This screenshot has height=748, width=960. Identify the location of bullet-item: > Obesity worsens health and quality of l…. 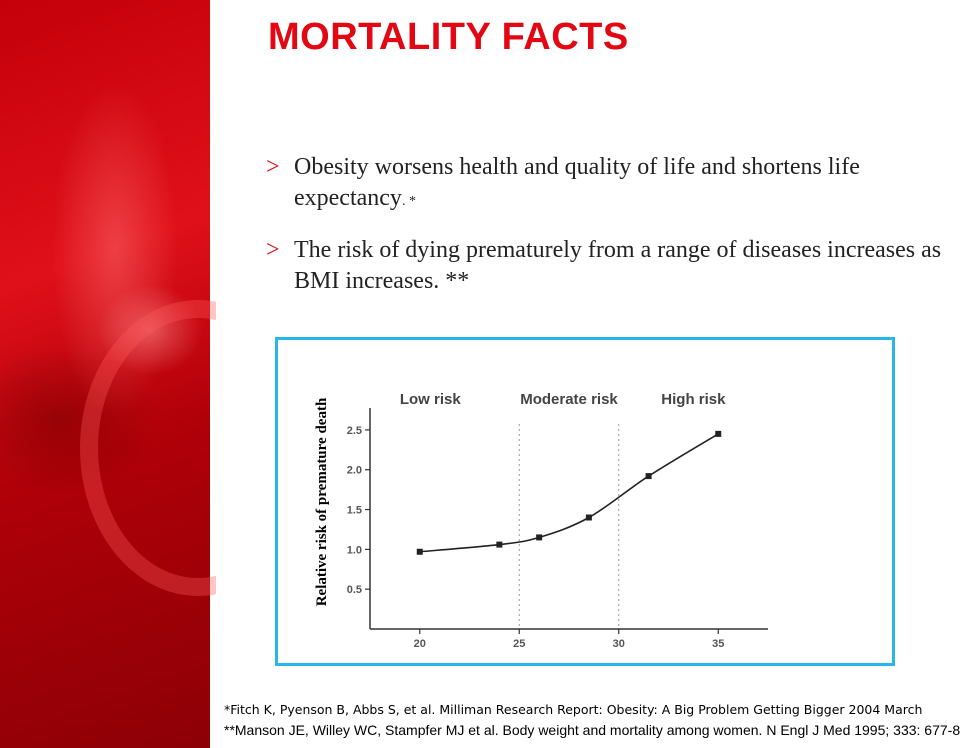
(606, 184).